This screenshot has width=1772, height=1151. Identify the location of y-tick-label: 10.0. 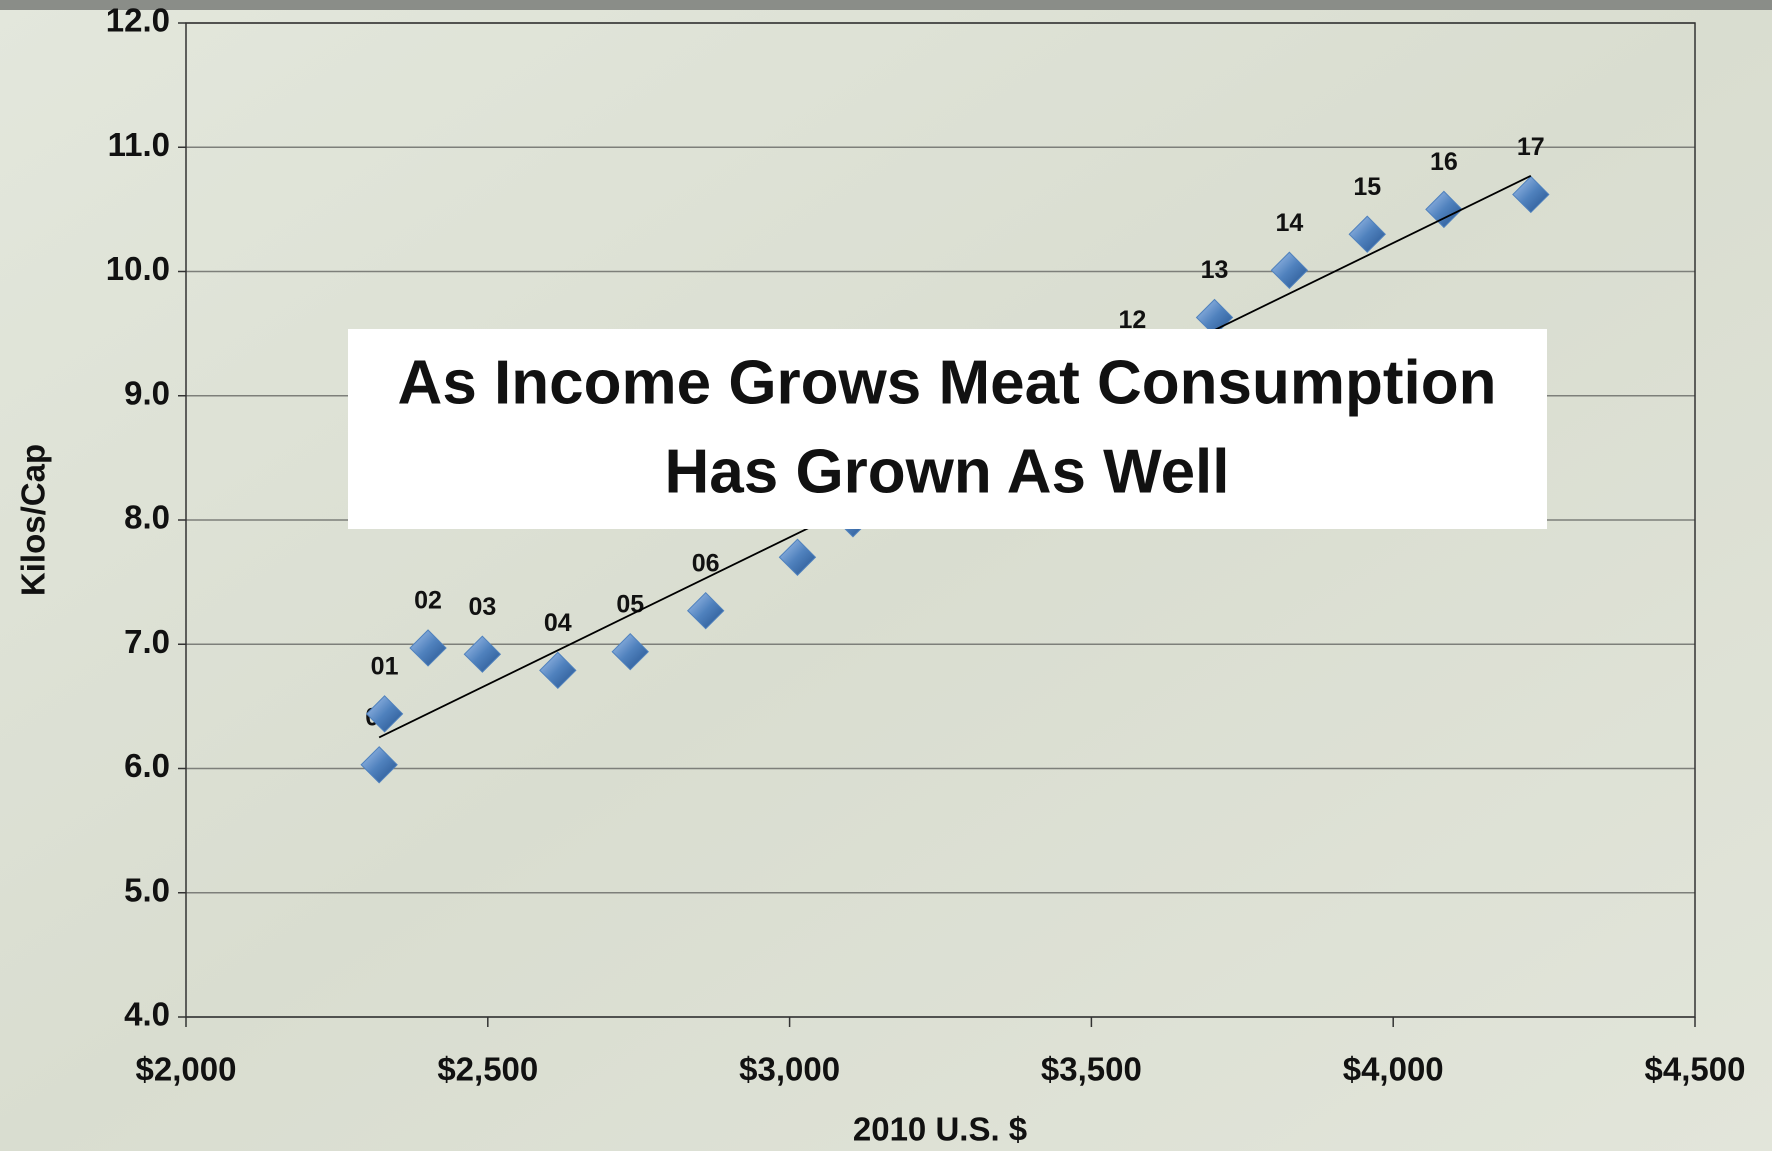
(138, 268).